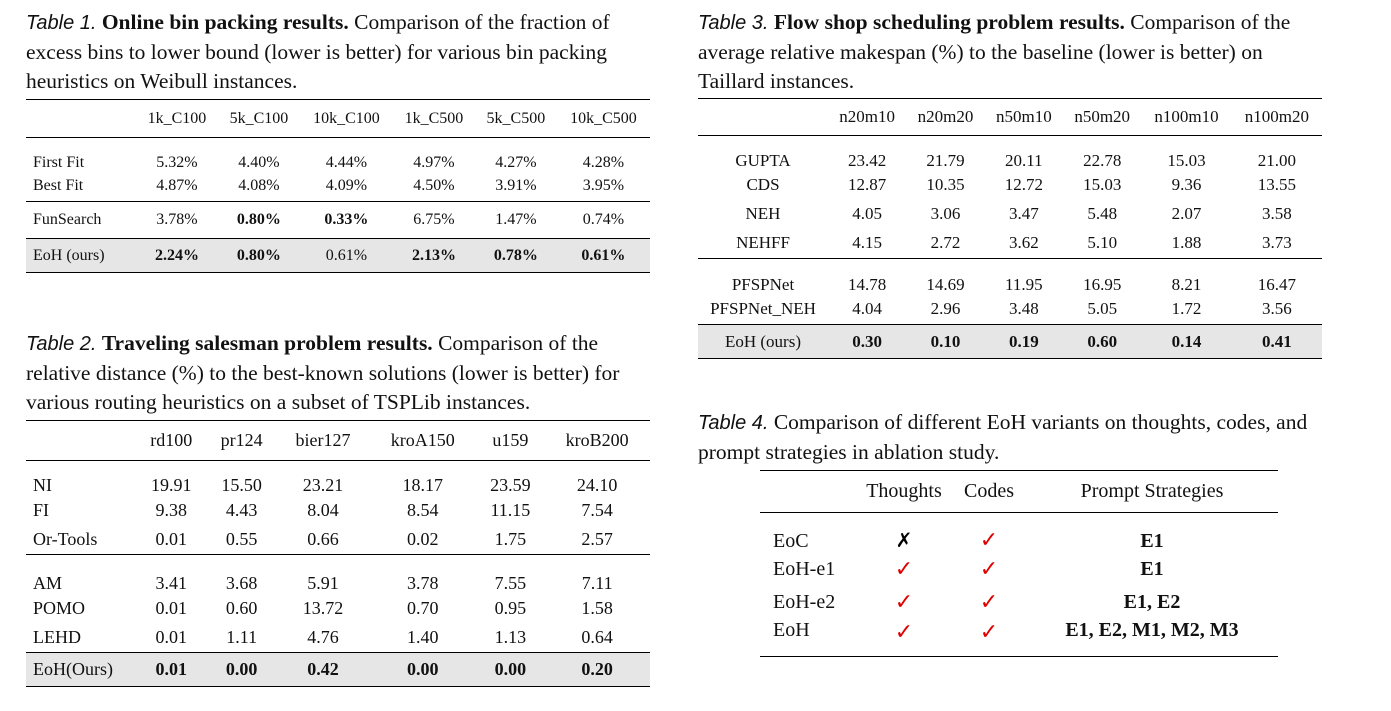 The height and width of the screenshot is (711, 1391). What do you see at coordinates (597, 636) in the screenshot?
I see `table-cell: 0.64` at bounding box center [597, 636].